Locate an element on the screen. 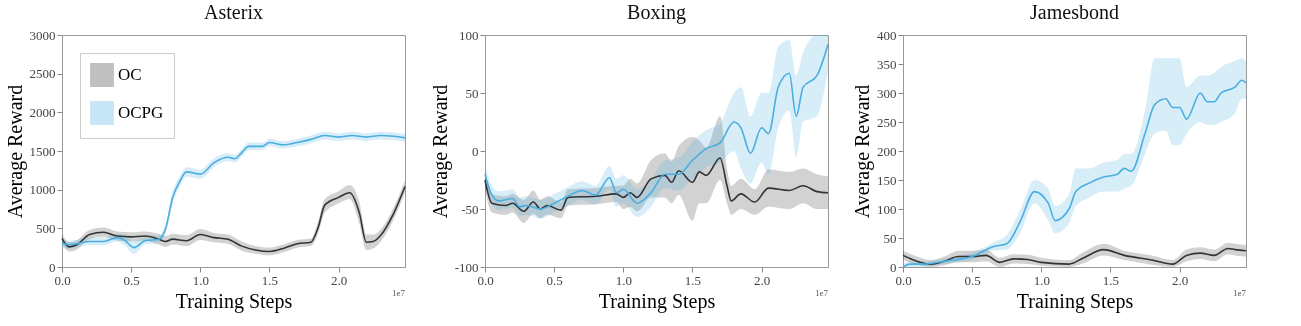 The image size is (1301, 326). y-tick-label: 1000 is located at coordinates (42, 190).